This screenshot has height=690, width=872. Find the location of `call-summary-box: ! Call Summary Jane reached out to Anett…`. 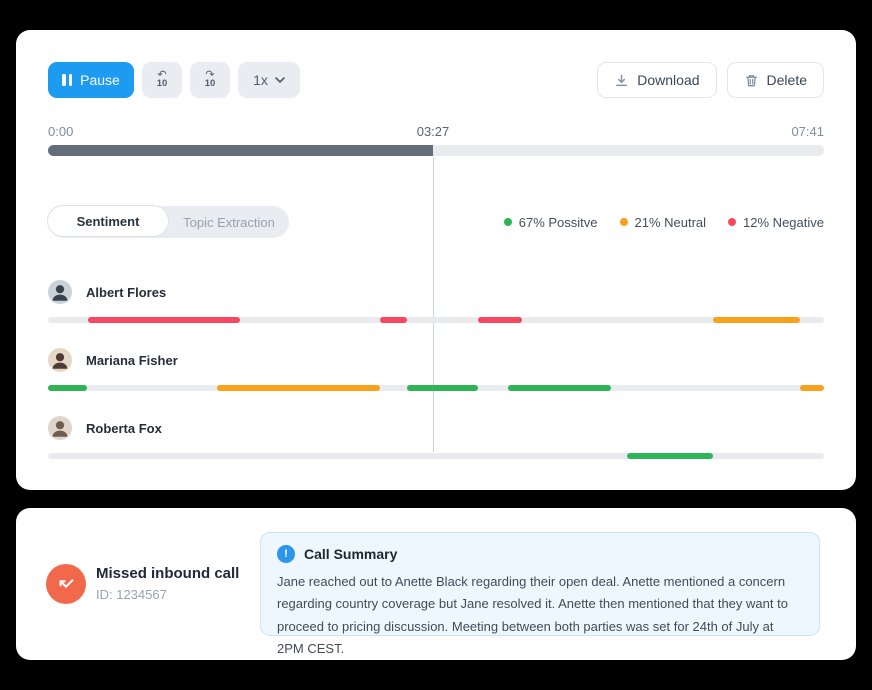

call-summary-box: ! Call Summary Jane reached out to Anett… is located at coordinates (540, 594).